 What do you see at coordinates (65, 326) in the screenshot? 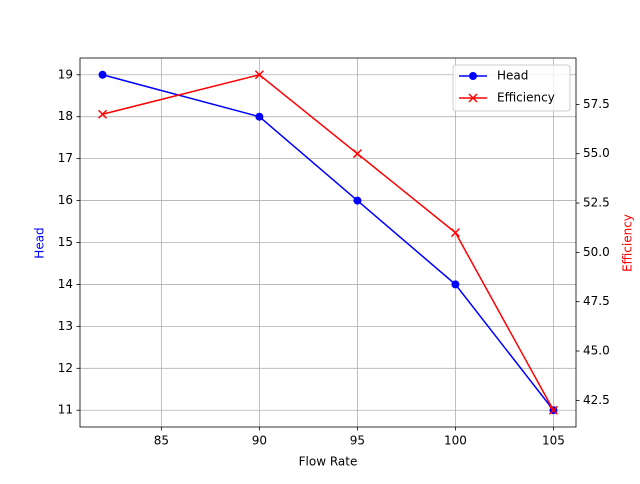
I see `y-tick-label: 13` at bounding box center [65, 326].